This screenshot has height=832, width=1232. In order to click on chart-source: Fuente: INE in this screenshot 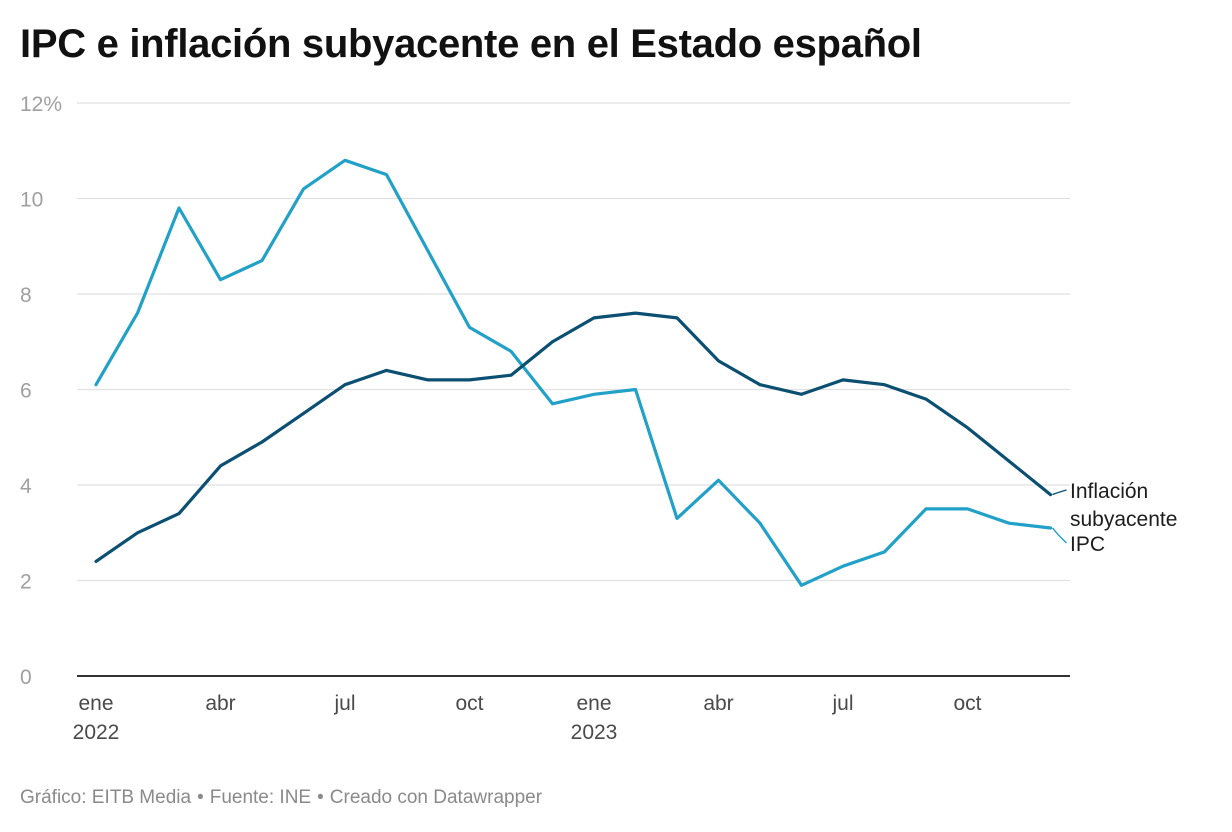, I will do `click(260, 797)`.